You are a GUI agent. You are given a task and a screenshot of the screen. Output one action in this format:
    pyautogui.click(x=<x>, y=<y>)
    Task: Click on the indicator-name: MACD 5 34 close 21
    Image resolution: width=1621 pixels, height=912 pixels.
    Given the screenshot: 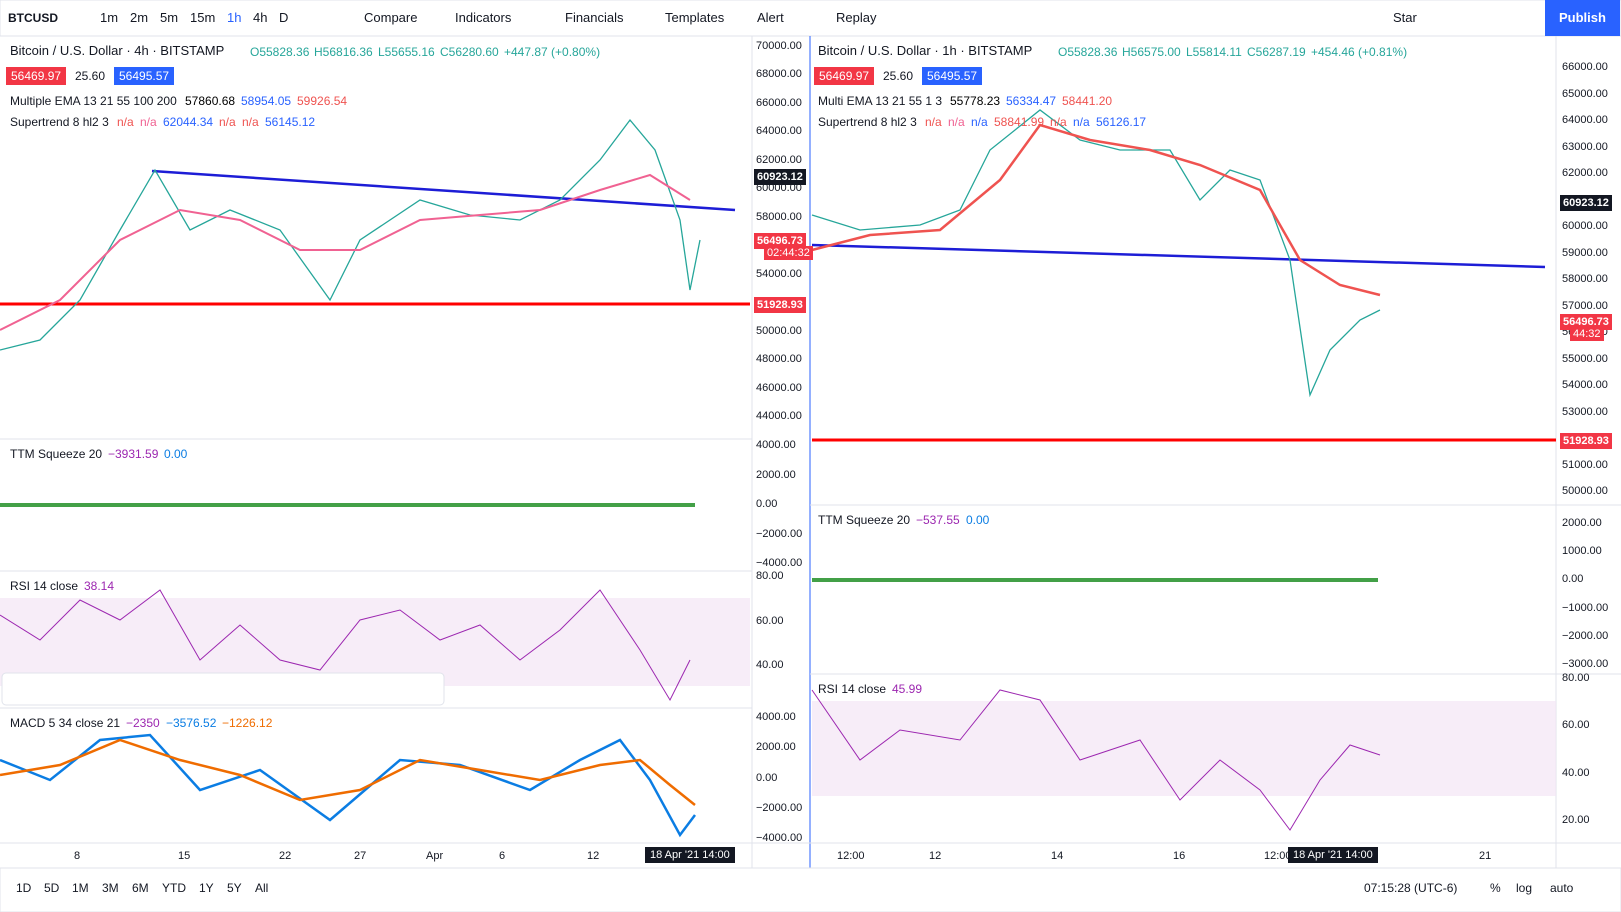 What is the action you would take?
    pyautogui.click(x=65, y=723)
    